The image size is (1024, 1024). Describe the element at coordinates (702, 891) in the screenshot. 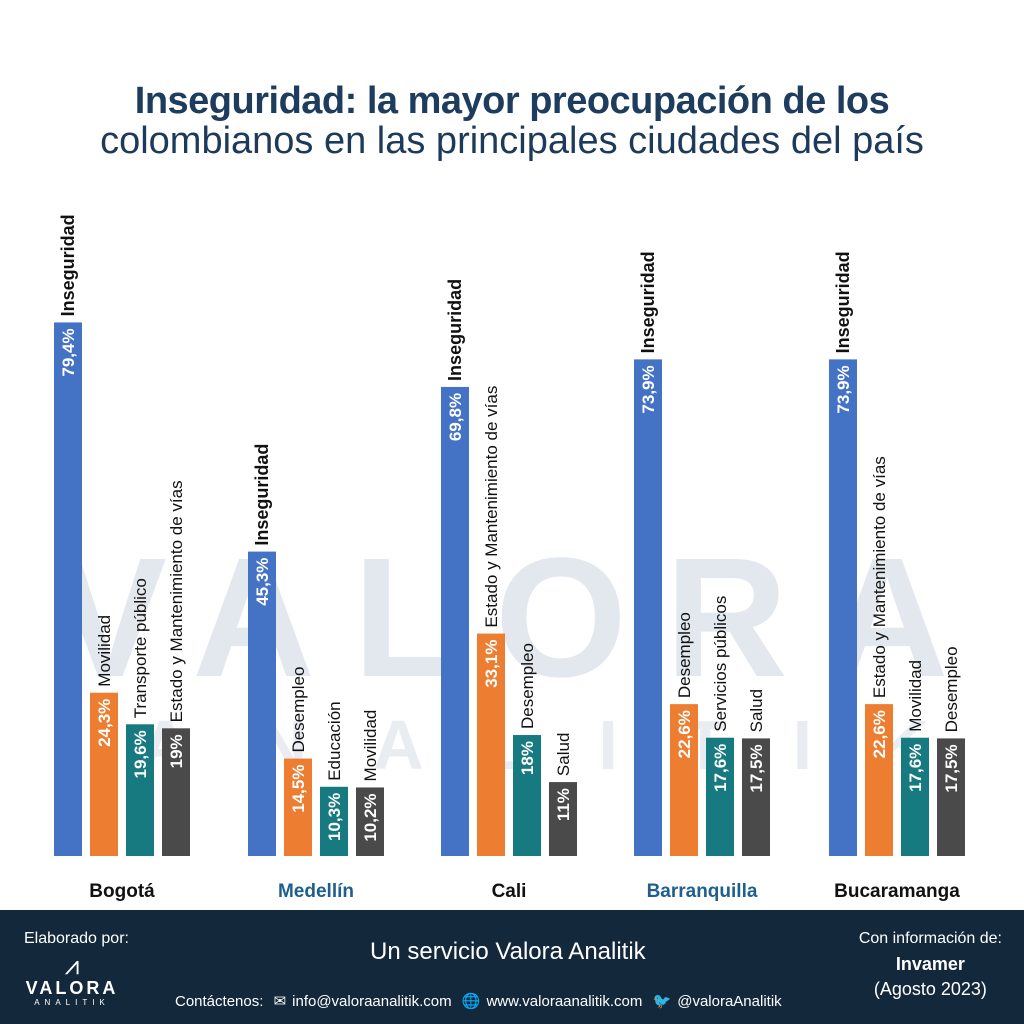

I see `city-label: Barranquilla` at that location.